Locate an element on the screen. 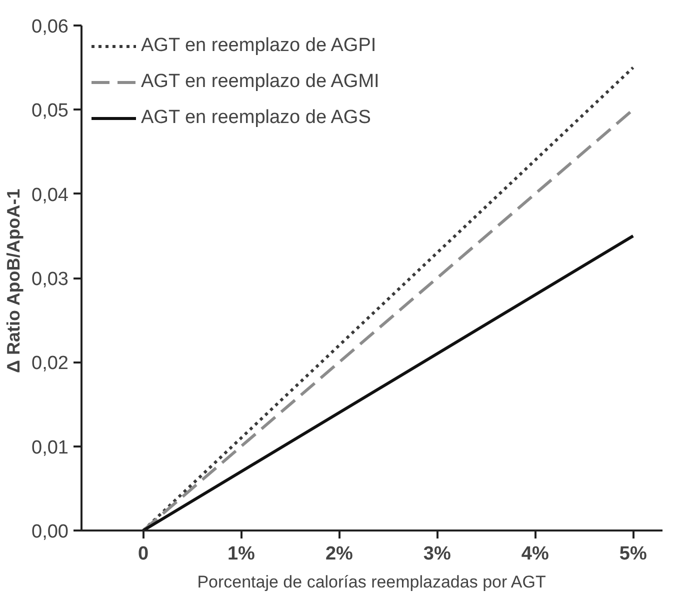 This screenshot has height=594, width=687. legend-label: AGT en reemplazo de AGPI is located at coordinates (258, 46).